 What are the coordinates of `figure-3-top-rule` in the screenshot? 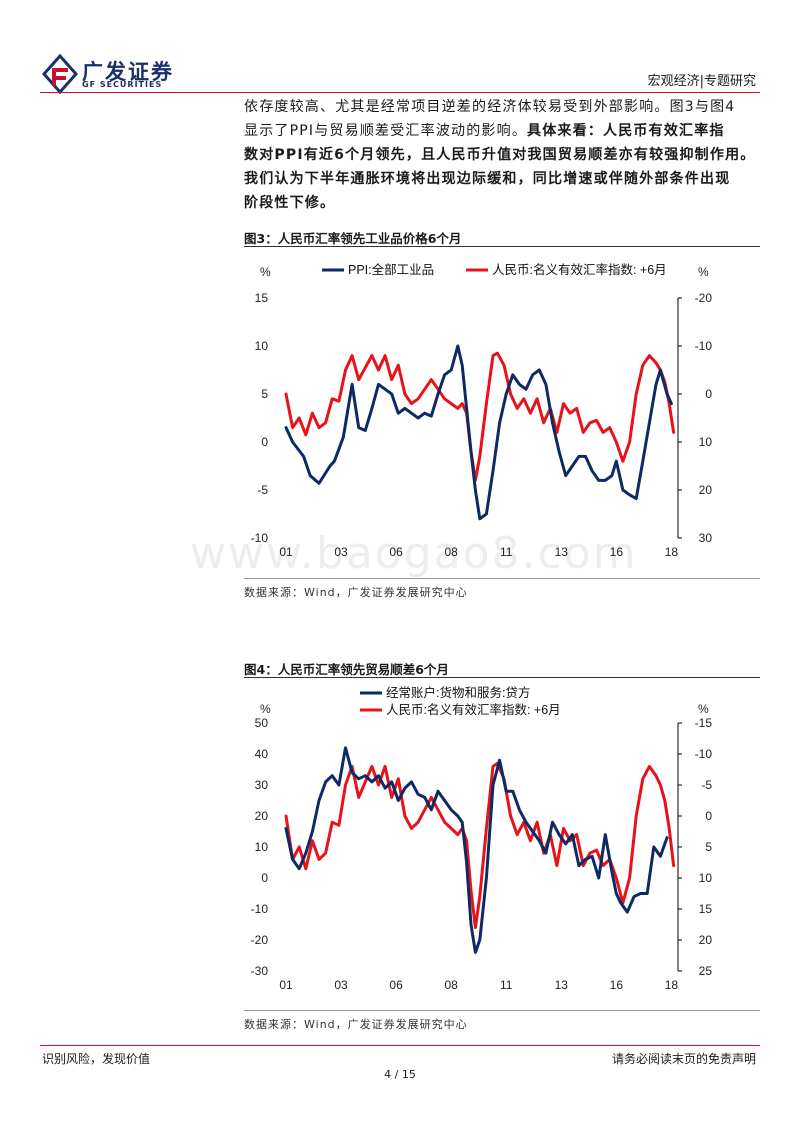 It's located at (502, 246).